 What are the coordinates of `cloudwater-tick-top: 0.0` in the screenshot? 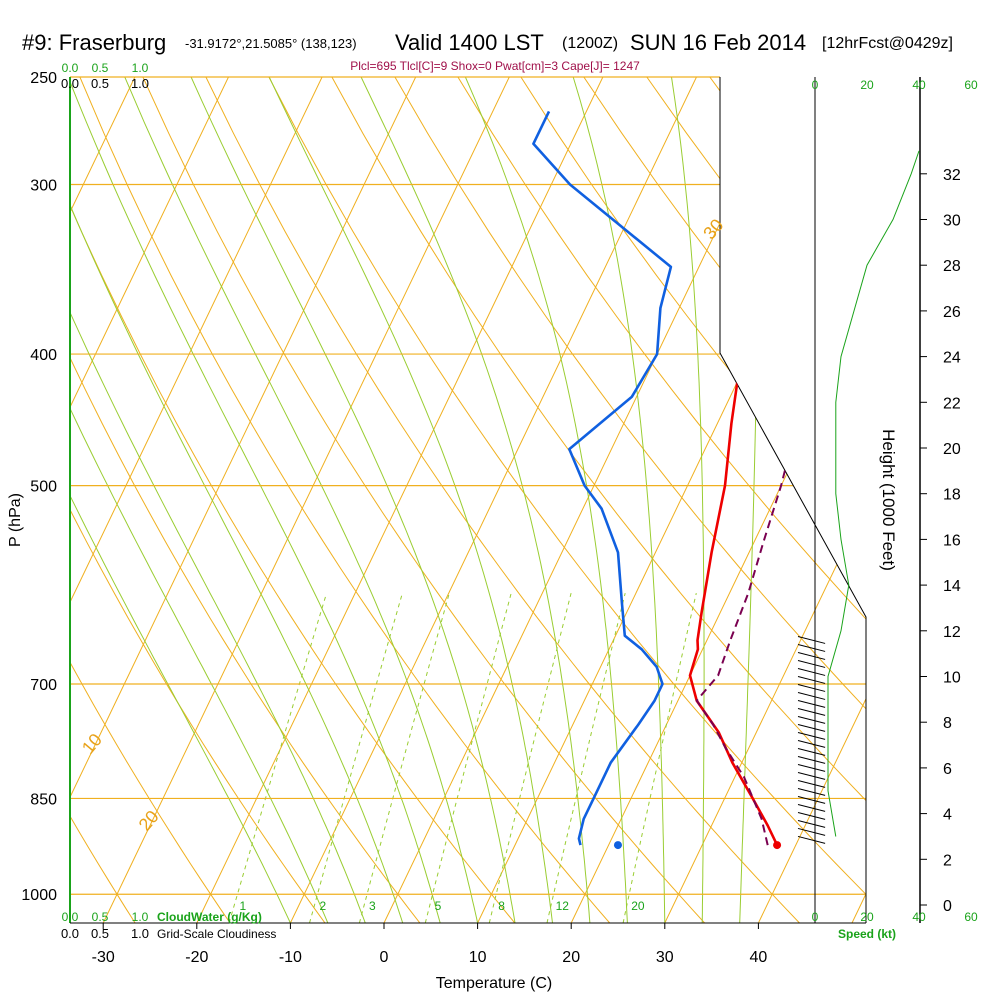 It's located at (70, 68).